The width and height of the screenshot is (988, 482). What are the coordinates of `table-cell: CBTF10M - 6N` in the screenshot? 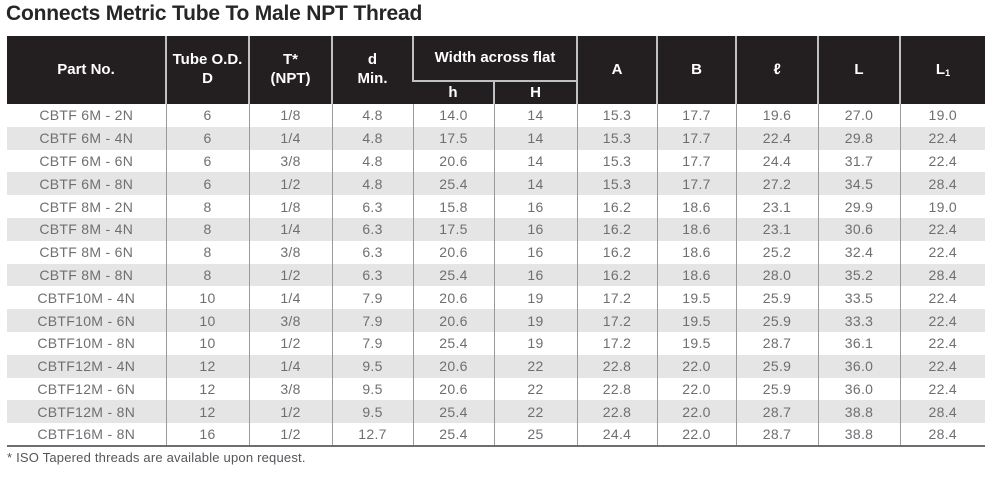 It's located at (86, 320).